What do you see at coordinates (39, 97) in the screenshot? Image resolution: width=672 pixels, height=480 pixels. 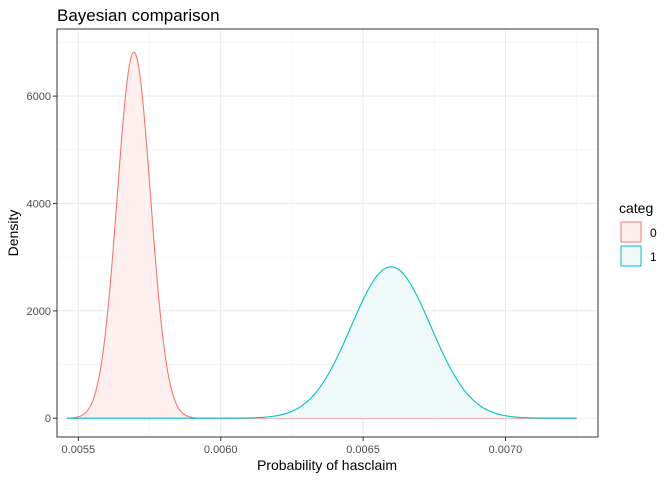 I see `y-tick-label: 6000` at bounding box center [39, 97].